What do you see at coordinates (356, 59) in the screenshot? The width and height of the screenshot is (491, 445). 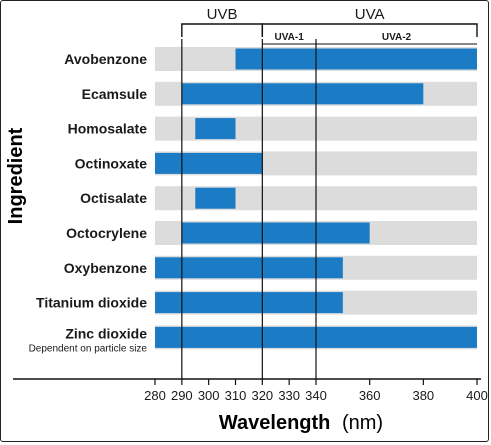 I see `bar-avobenzone` at bounding box center [356, 59].